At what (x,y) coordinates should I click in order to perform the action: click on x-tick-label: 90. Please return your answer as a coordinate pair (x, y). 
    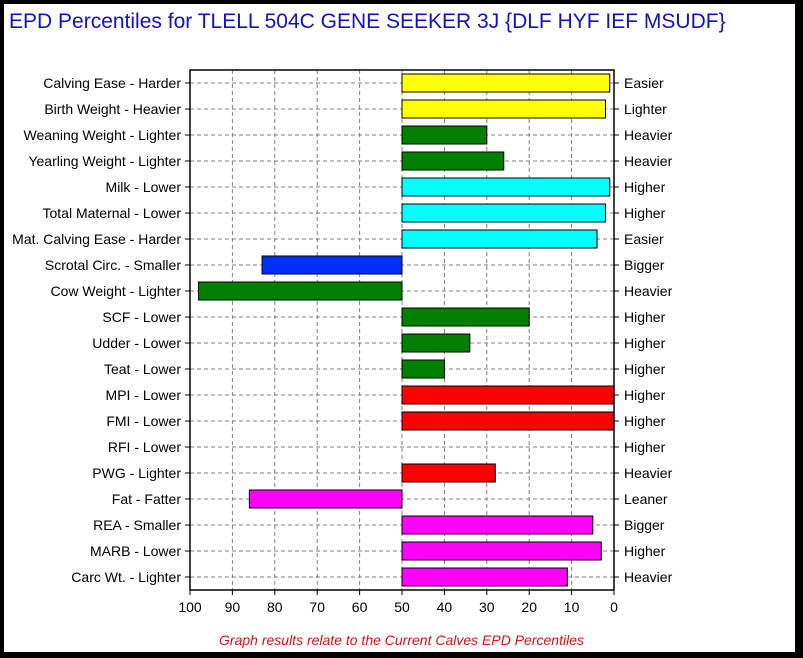
    Looking at the image, I should click on (233, 607).